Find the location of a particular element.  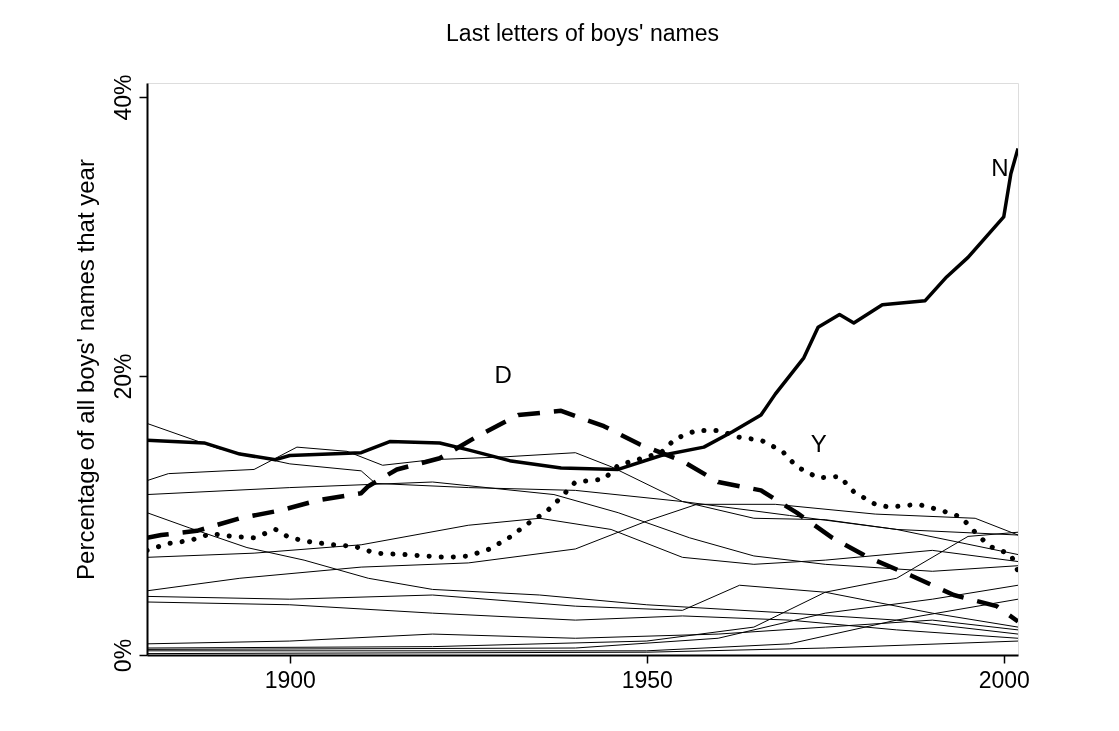

y-tick-label: 40% is located at coordinates (122, 97).